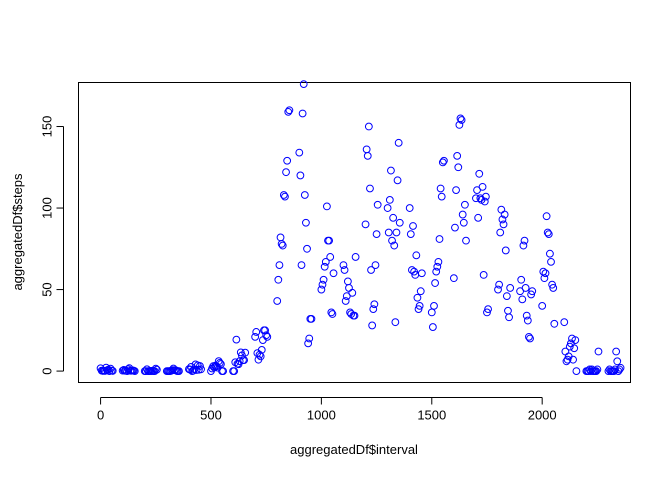  I want to click on x-tick-label: 500, so click(211, 415).